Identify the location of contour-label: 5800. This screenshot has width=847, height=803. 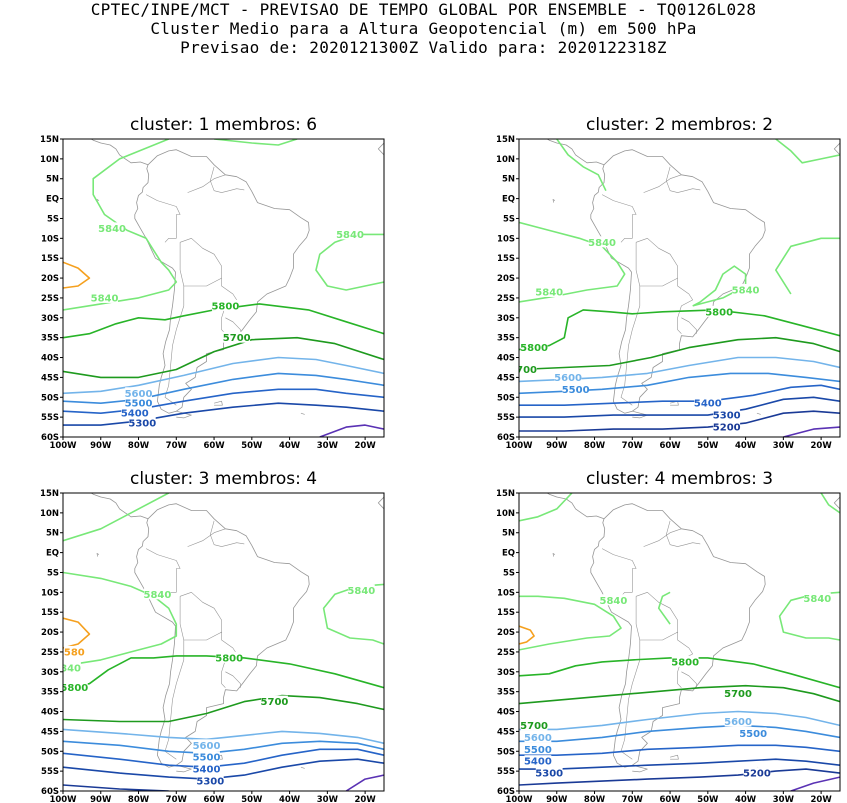
(229, 658).